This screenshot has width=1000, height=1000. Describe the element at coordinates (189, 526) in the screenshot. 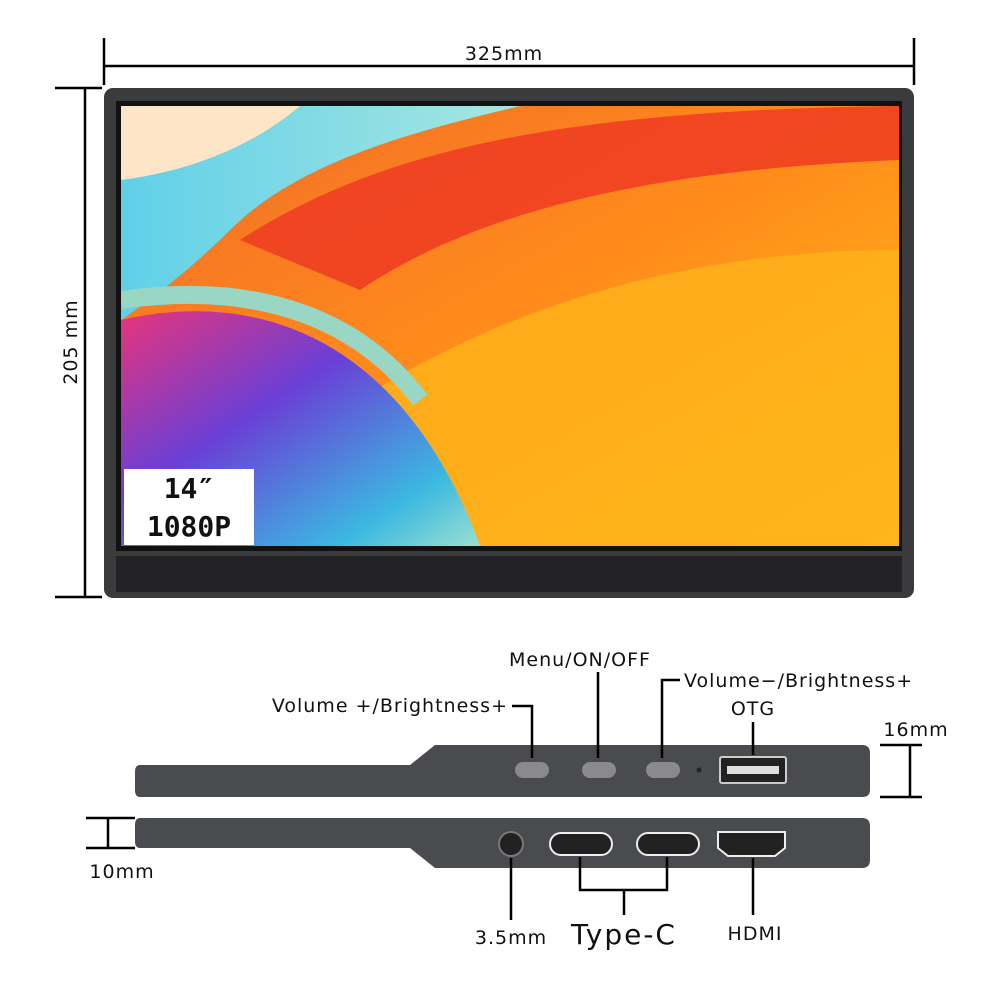

I see `screen-resolution: 1080P` at that location.